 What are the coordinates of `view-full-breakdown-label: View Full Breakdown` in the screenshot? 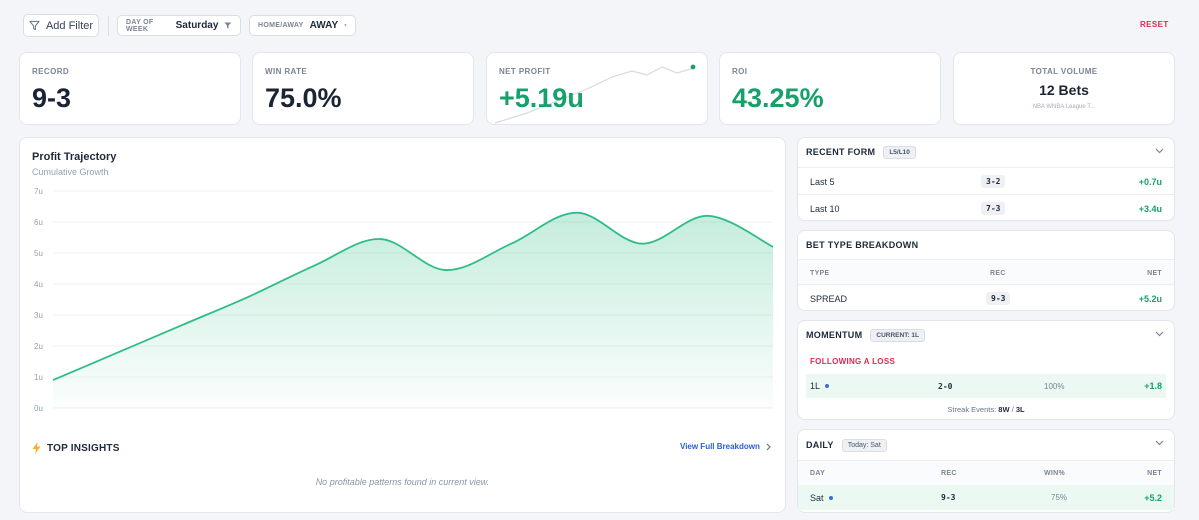 It's located at (720, 446).